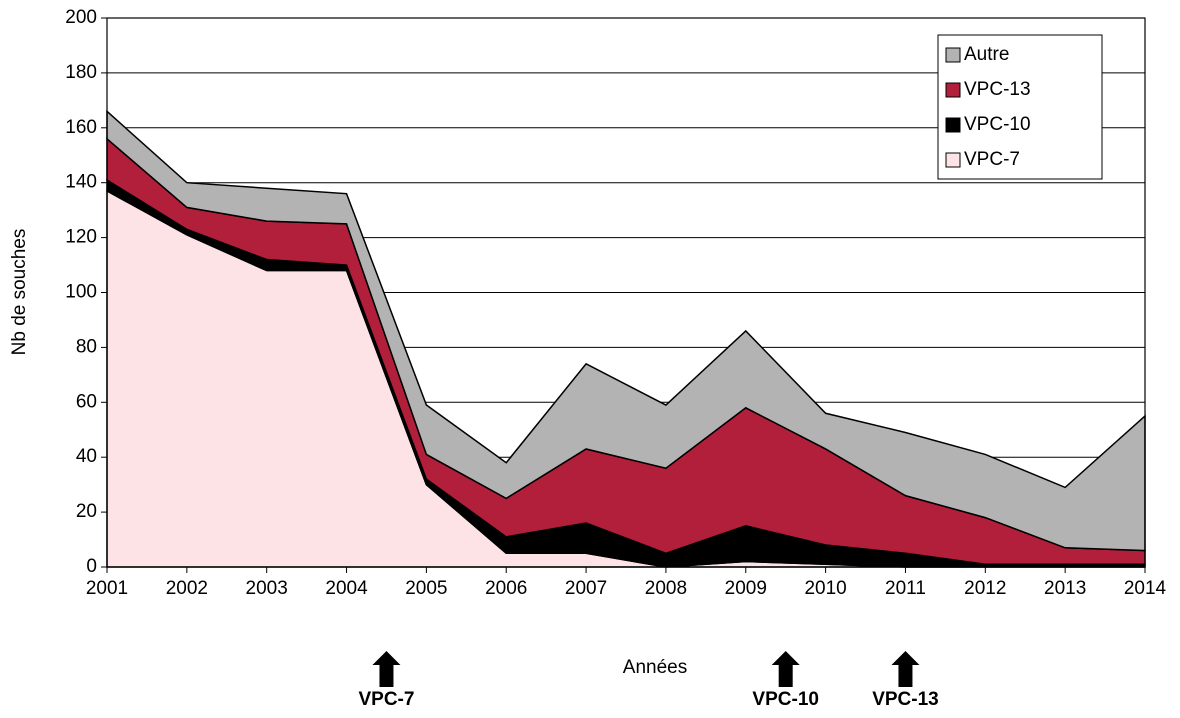  I want to click on y-tick-label: 120, so click(81, 237).